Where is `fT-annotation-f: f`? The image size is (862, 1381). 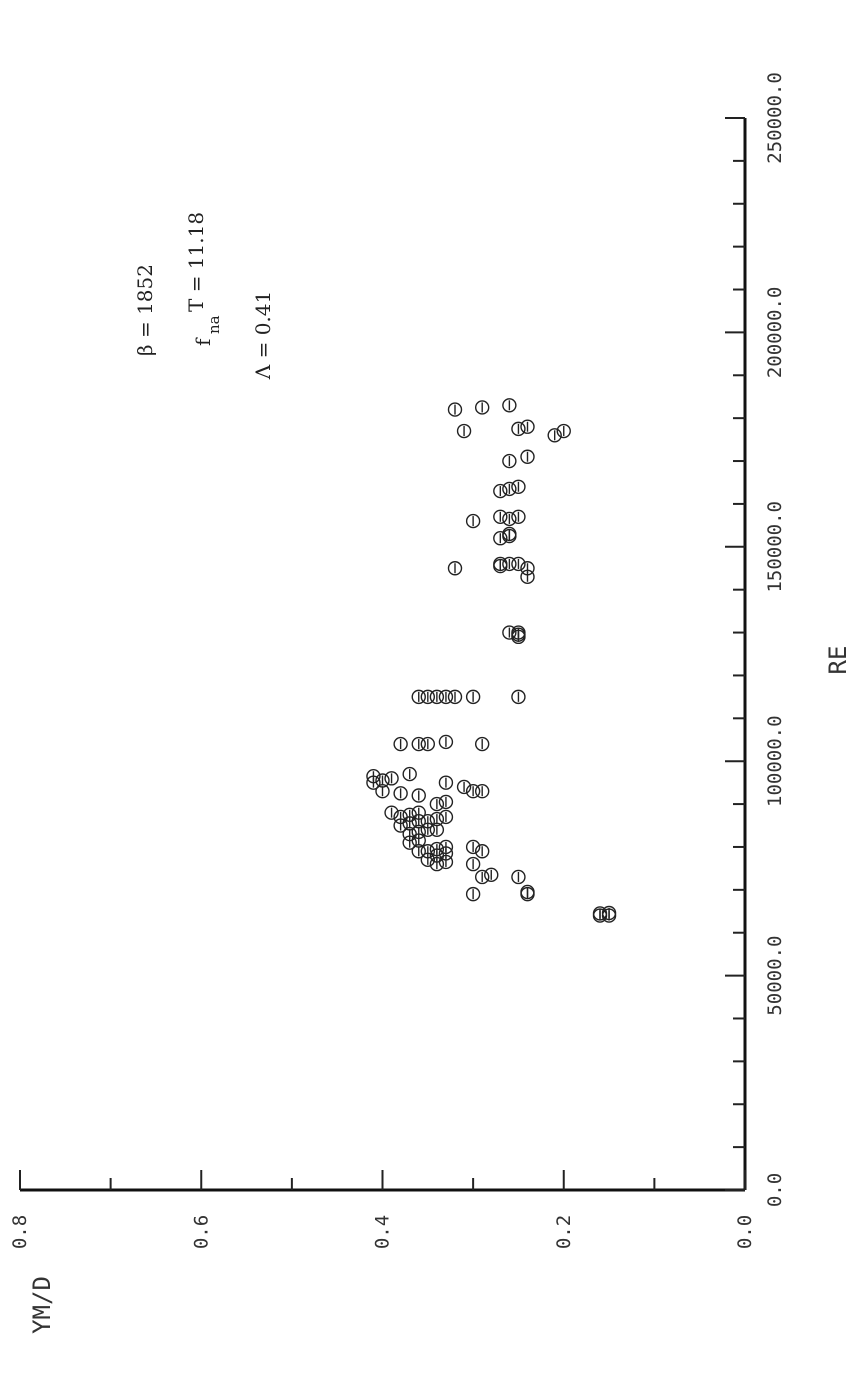 fT-annotation-f: f is located at coordinates (203, 341).